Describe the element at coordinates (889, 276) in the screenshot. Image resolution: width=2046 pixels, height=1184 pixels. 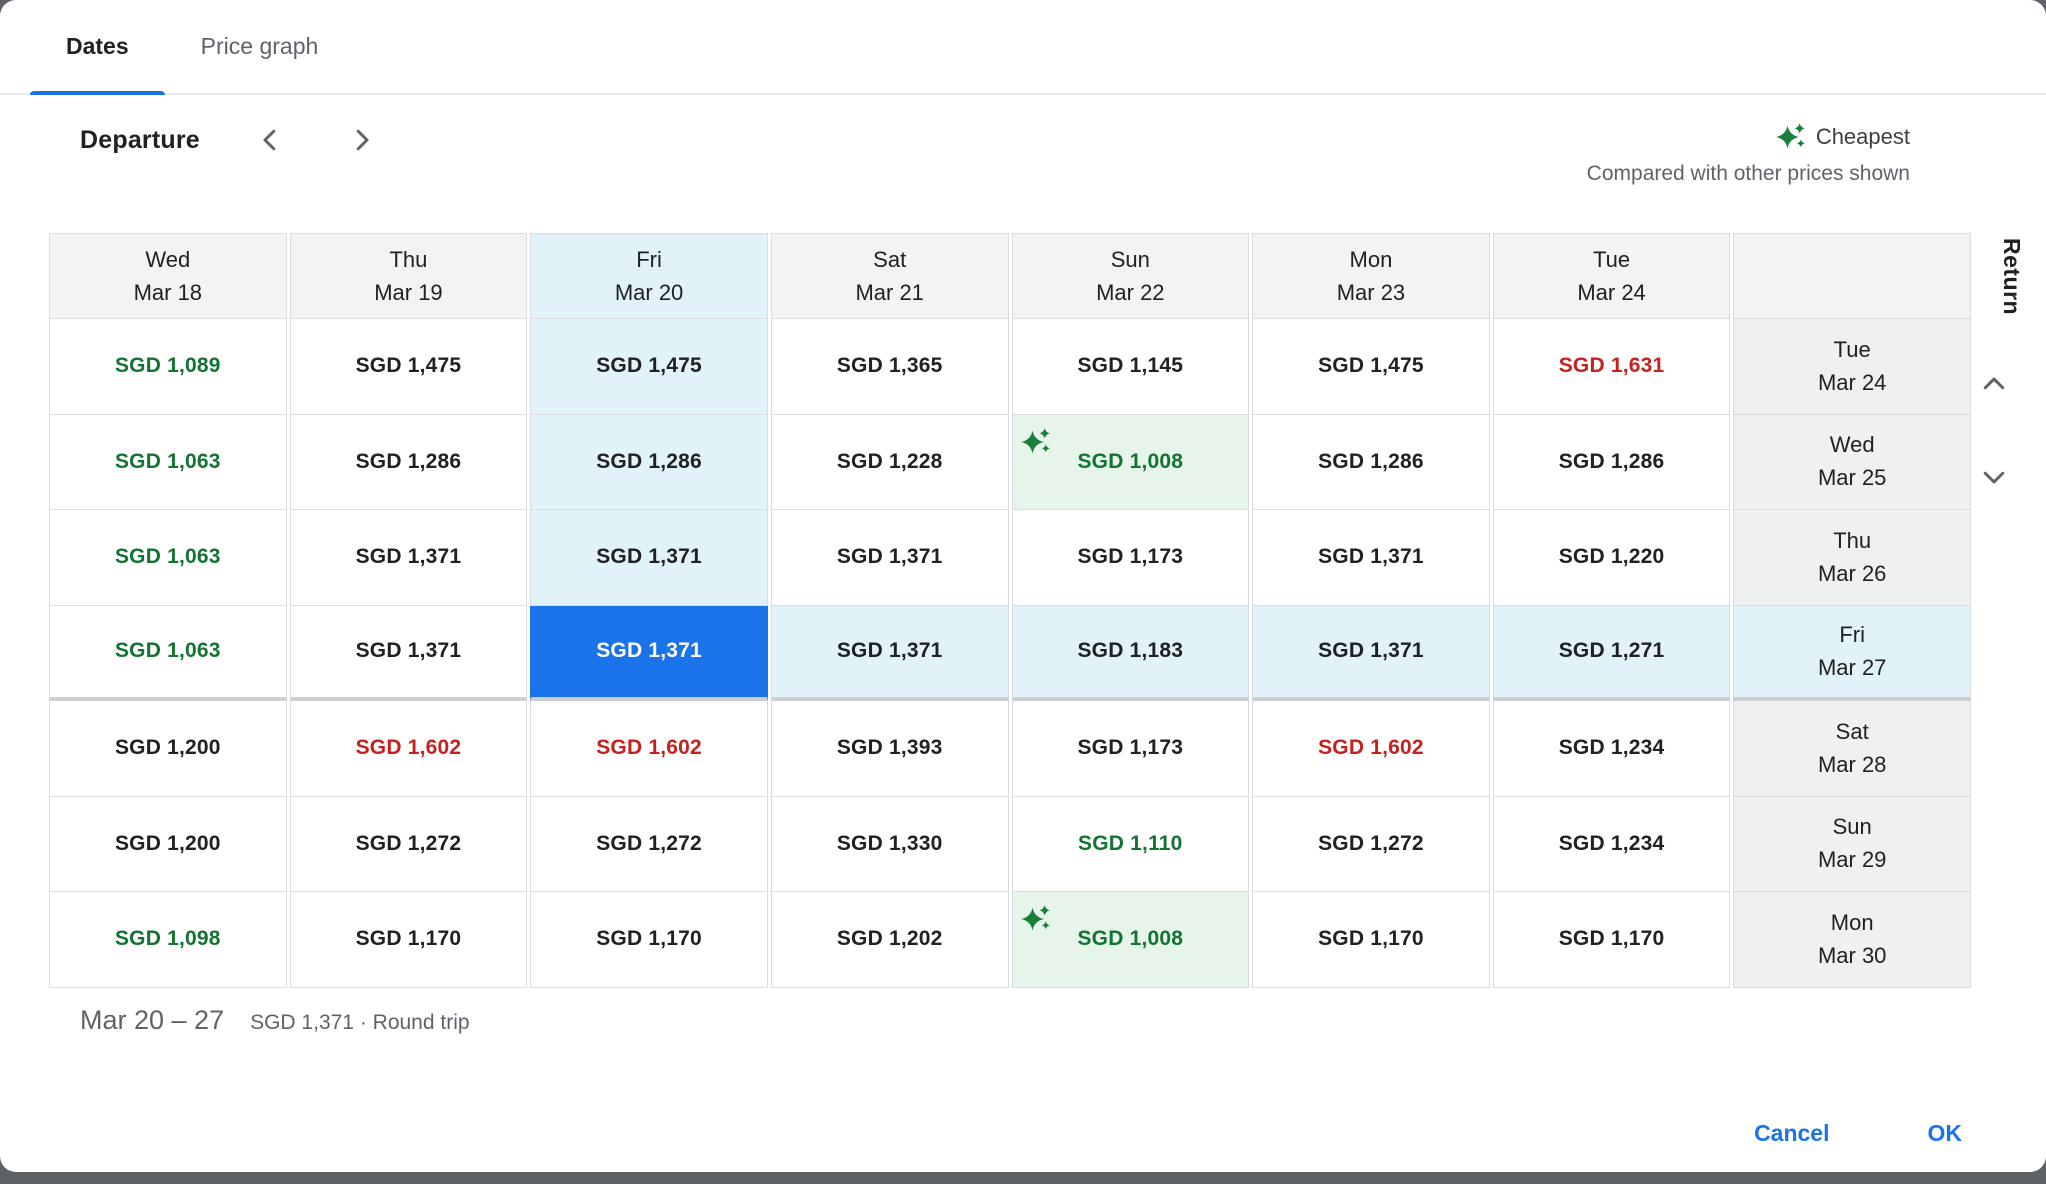
I see `departure-day-header: Sat Mar 21` at that location.